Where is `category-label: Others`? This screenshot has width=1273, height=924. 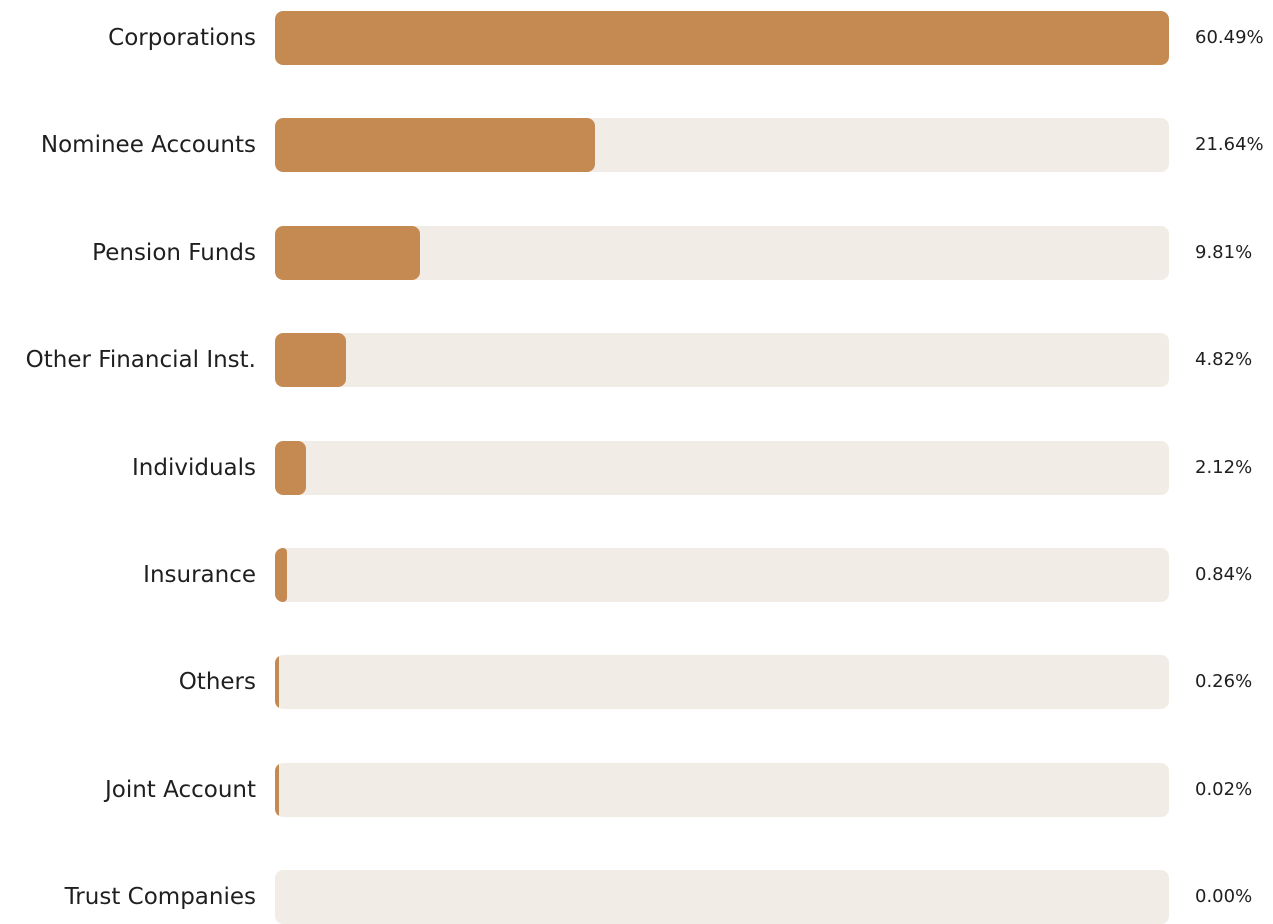
category-label: Others is located at coordinates (217, 682).